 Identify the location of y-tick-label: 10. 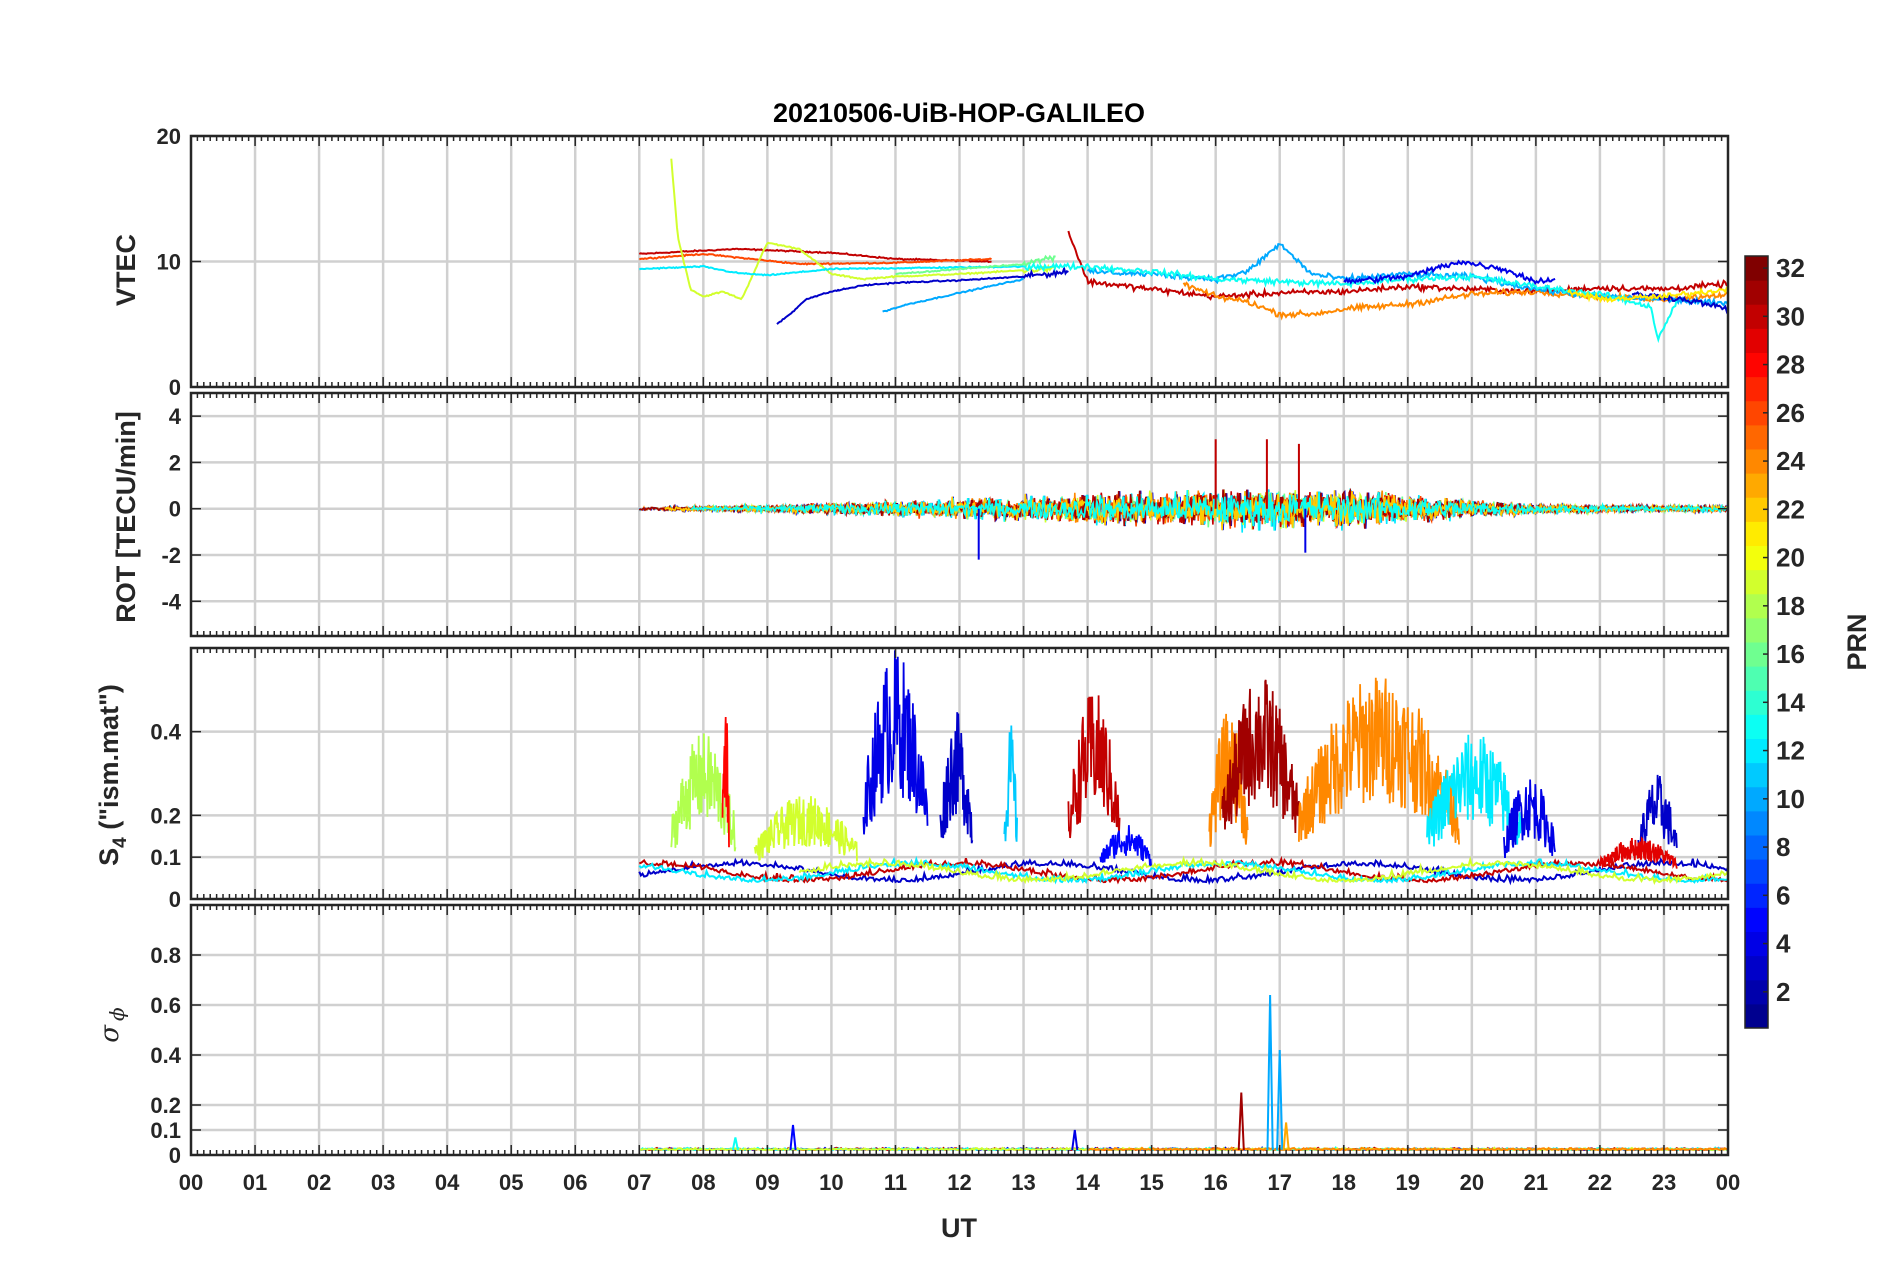
(169, 262).